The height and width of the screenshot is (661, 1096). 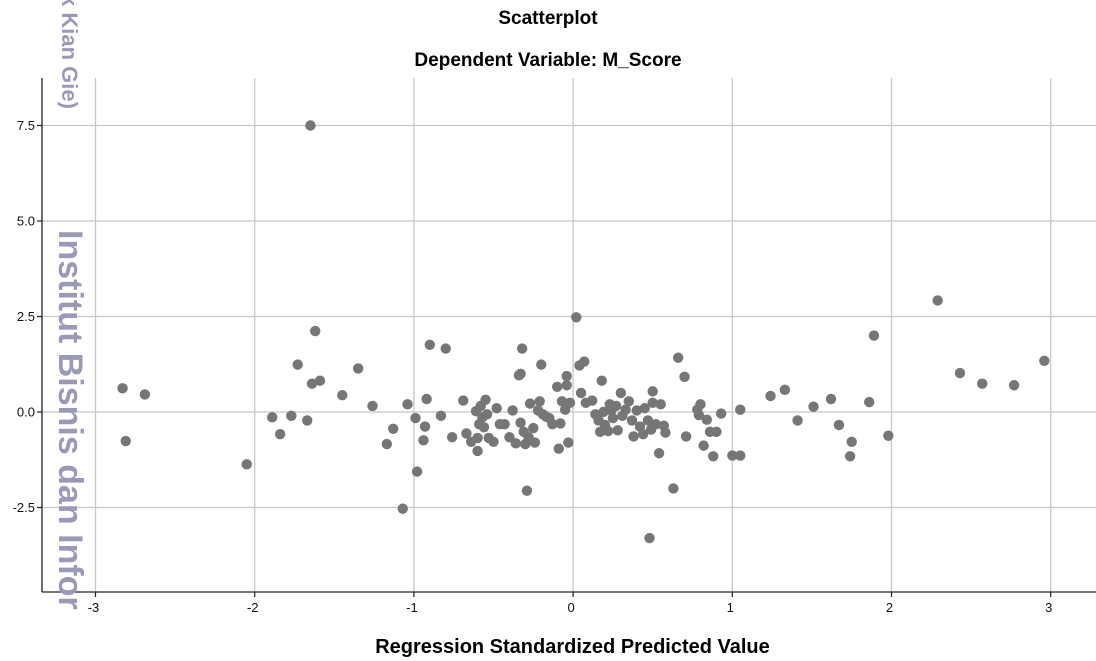 I want to click on chart-title: Scatterplot, so click(x=548, y=18).